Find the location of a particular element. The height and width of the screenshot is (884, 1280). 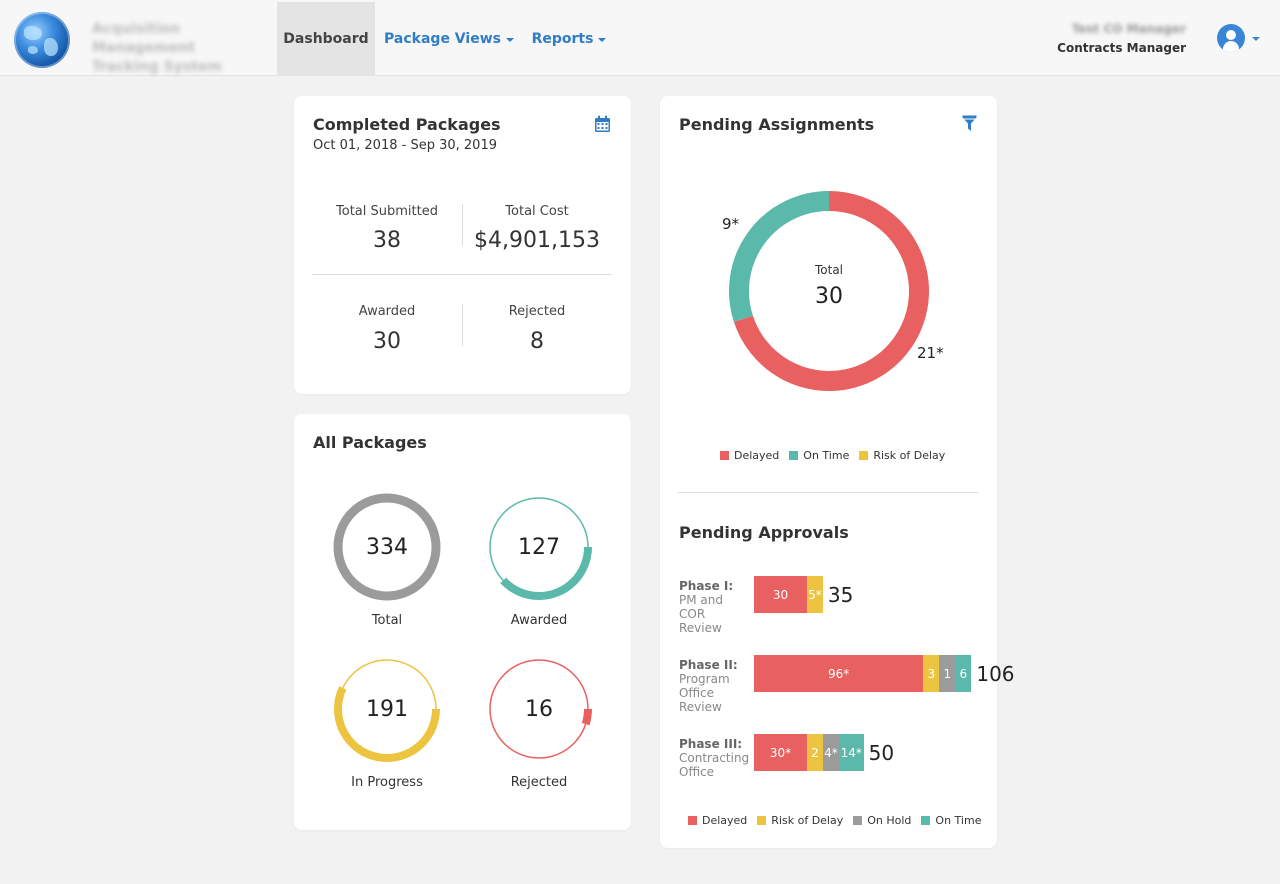

nav-package-views: Package Views is located at coordinates (449, 38).